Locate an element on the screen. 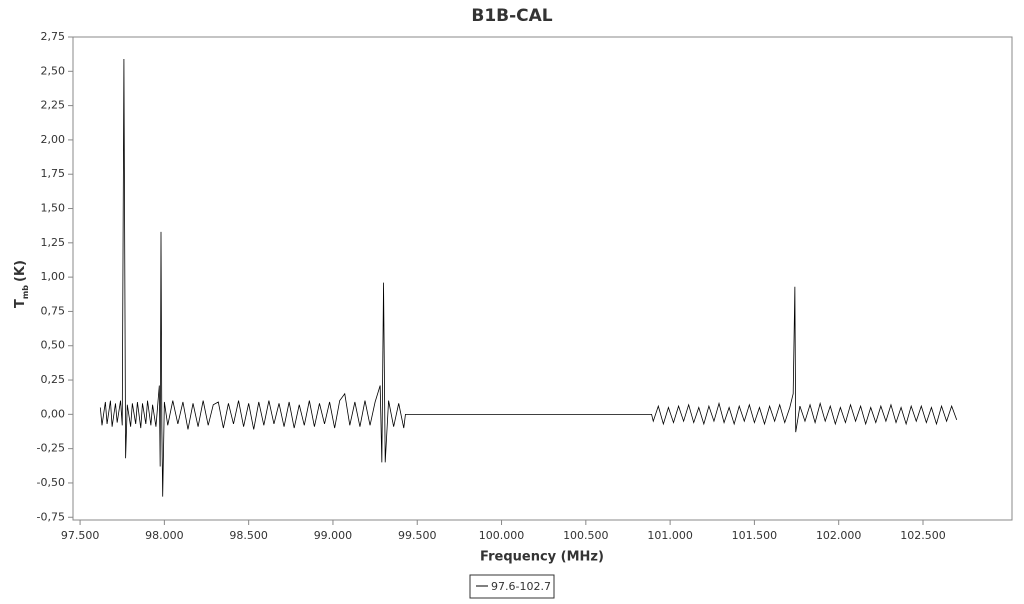 The width and height of the screenshot is (1024, 604). y-tick-label: 0,25 is located at coordinates (53, 379).